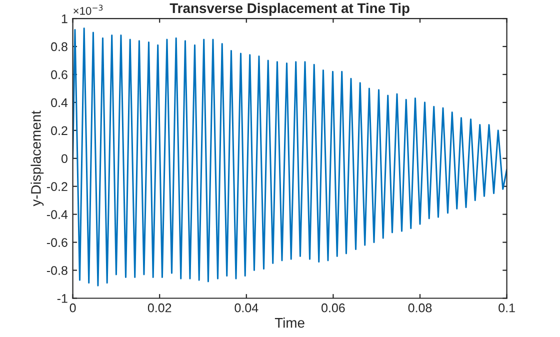 The width and height of the screenshot is (560, 337). Describe the element at coordinates (73, 307) in the screenshot. I see `x-tick-label: 0` at that location.